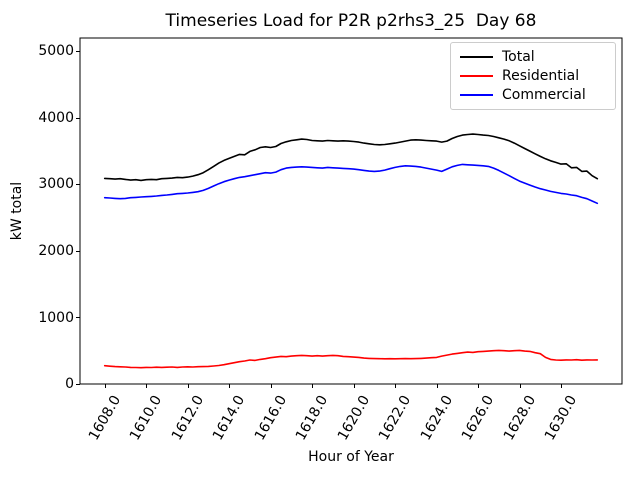  Describe the element at coordinates (69, 384) in the screenshot. I see `y-tick-label: 0` at that location.